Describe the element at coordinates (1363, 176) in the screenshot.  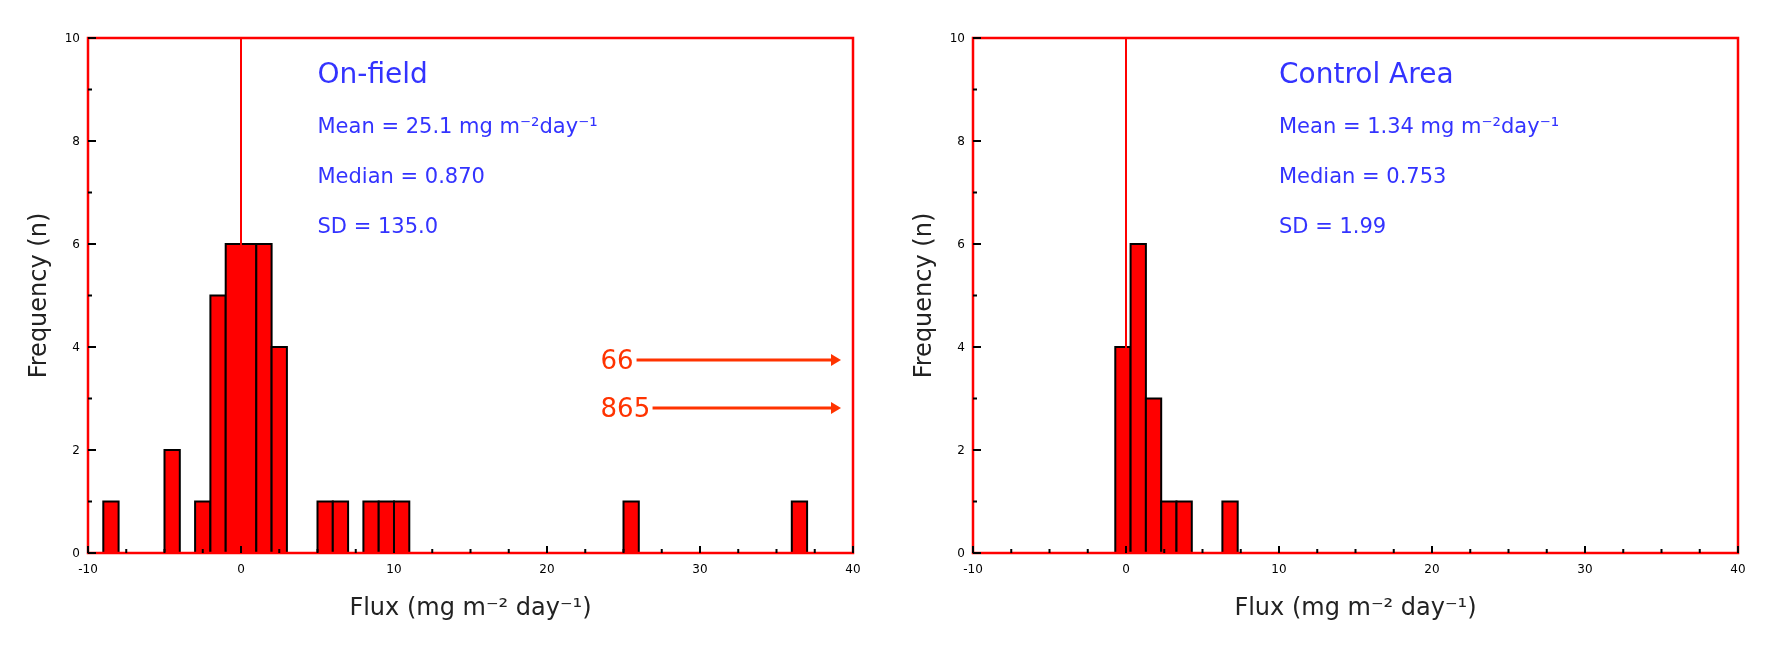
I see `annotation: Median = 0.753` at that location.